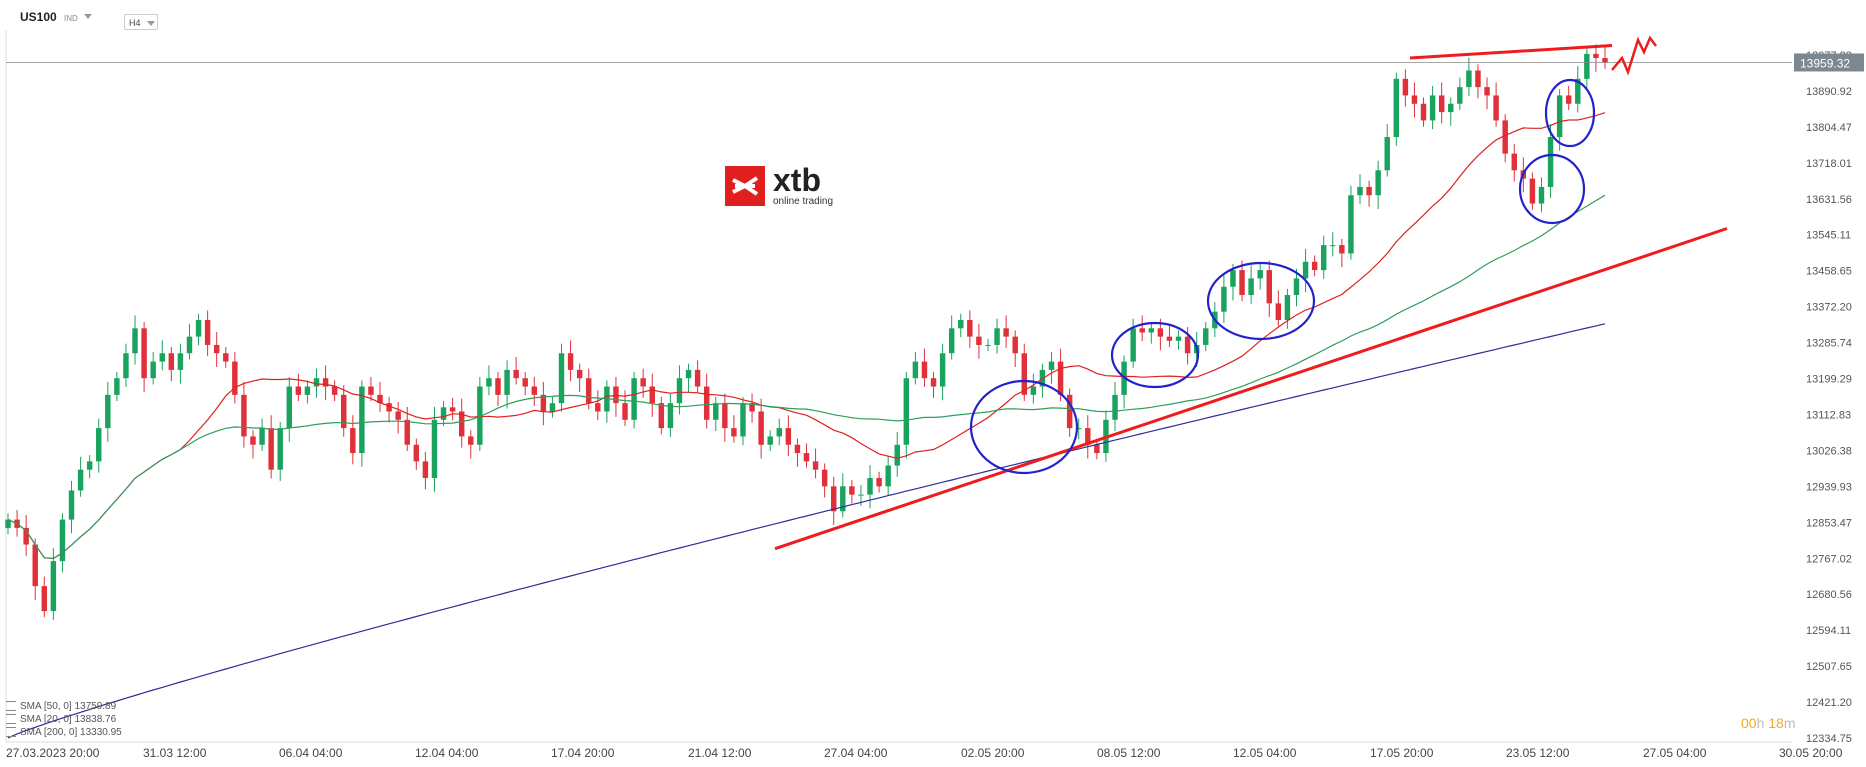 This screenshot has height=767, width=1866. Describe the element at coordinates (61, 719) in the screenshot. I see `legend-sma20: SMA [20, 0] 13838.76` at that location.